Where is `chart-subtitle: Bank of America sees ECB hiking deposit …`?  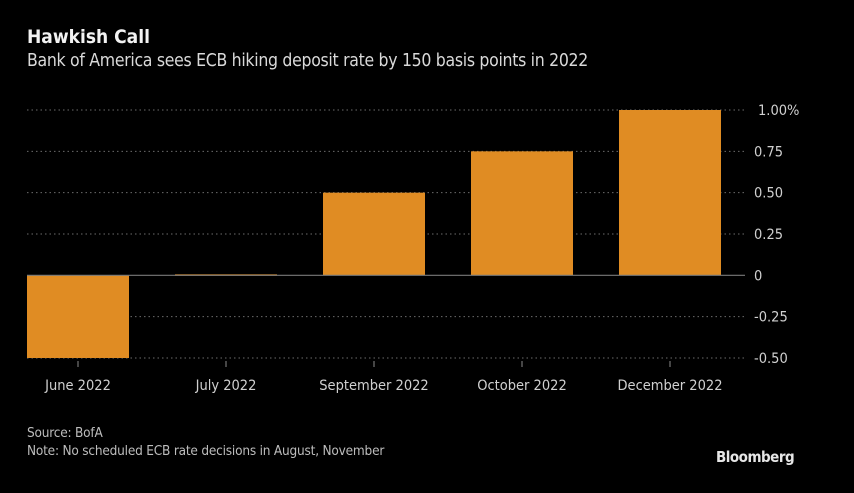
chart-subtitle: Bank of America sees ECB hiking deposit … is located at coordinates (307, 61).